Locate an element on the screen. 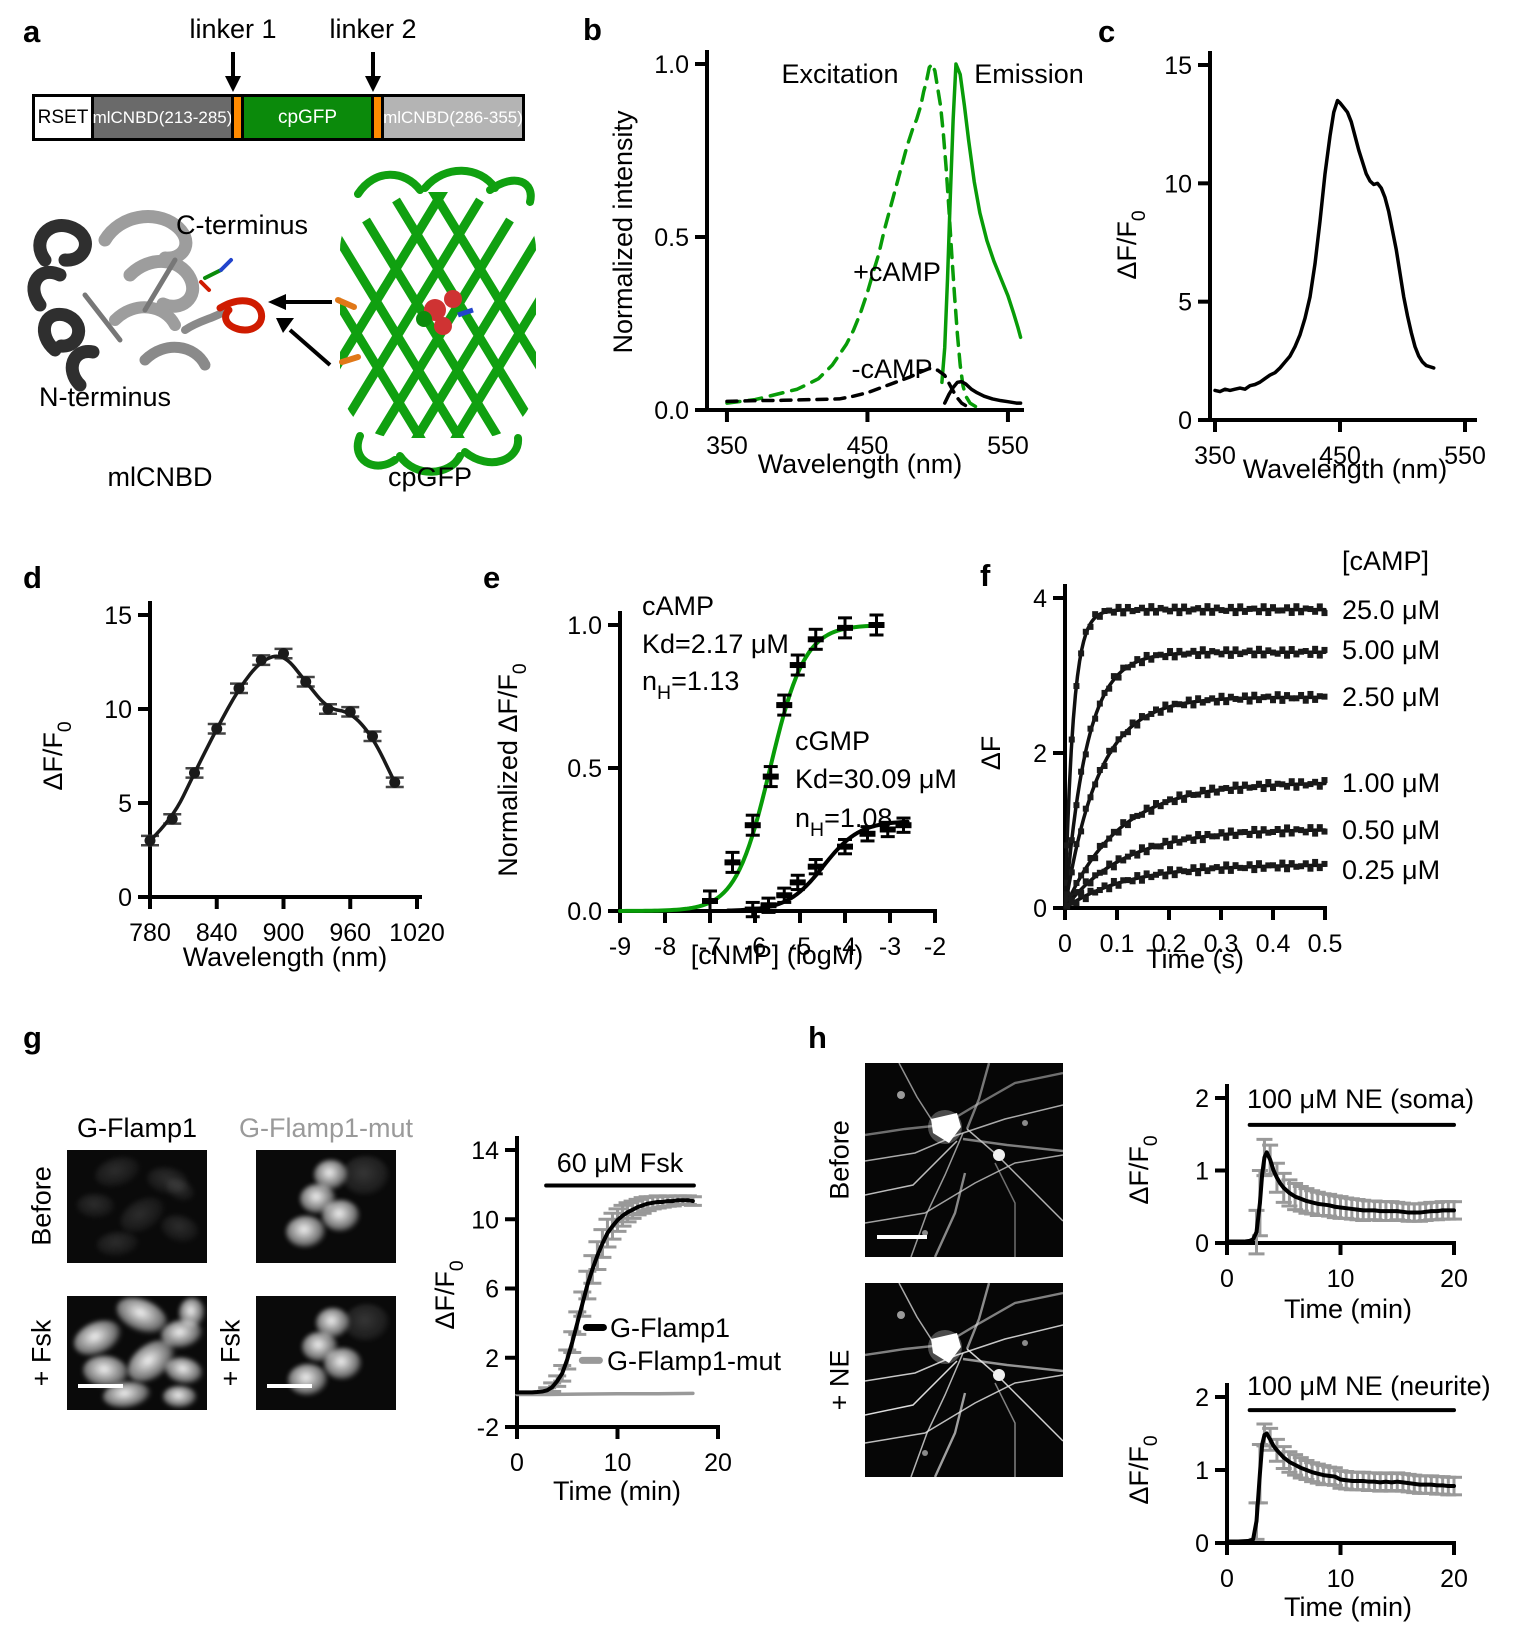  cpgfp-label: cpGFP is located at coordinates (430, 477).